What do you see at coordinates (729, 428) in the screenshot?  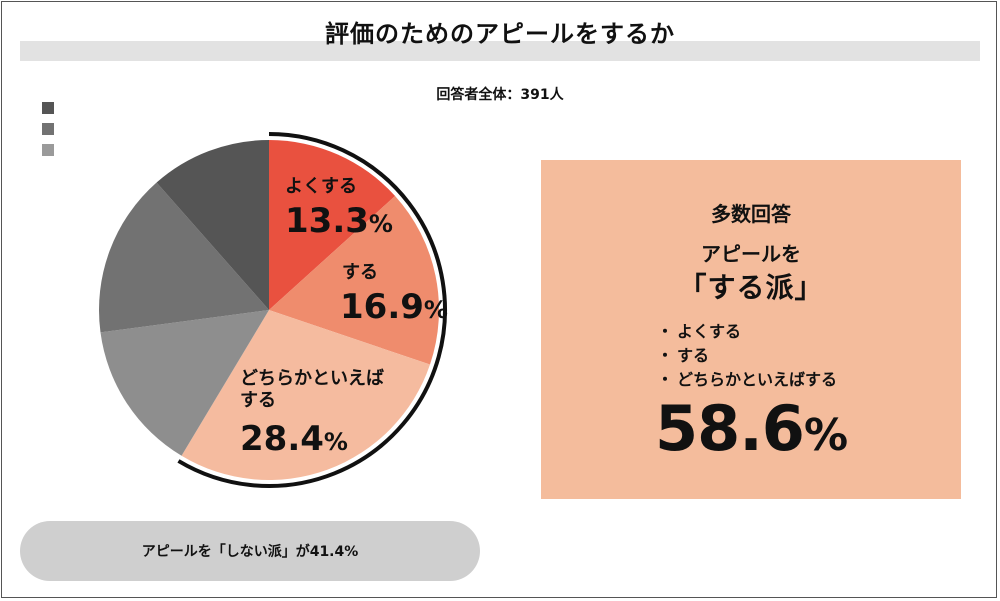 I see `panel-total-value: 58.6` at bounding box center [729, 428].